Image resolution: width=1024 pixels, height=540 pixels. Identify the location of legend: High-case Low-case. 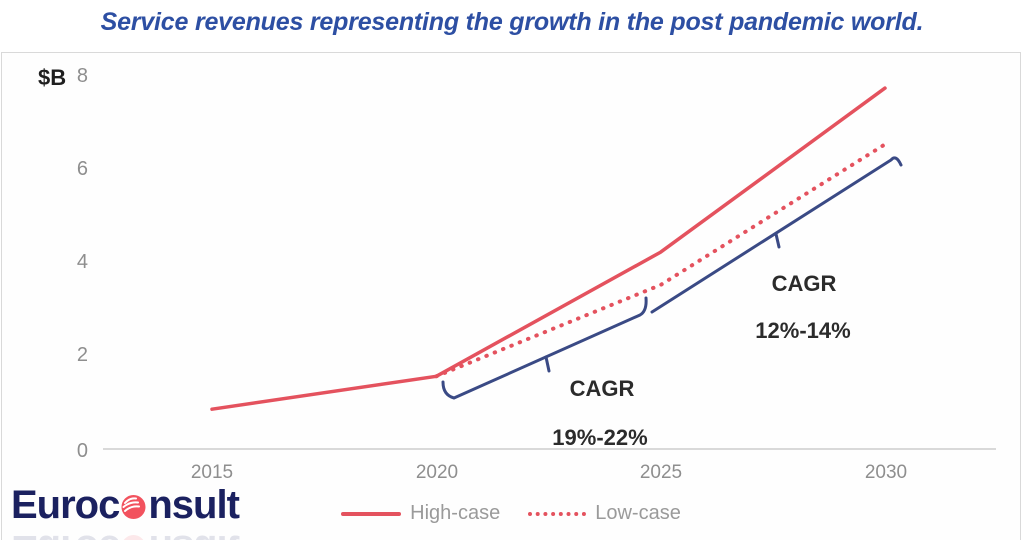
(511, 513).